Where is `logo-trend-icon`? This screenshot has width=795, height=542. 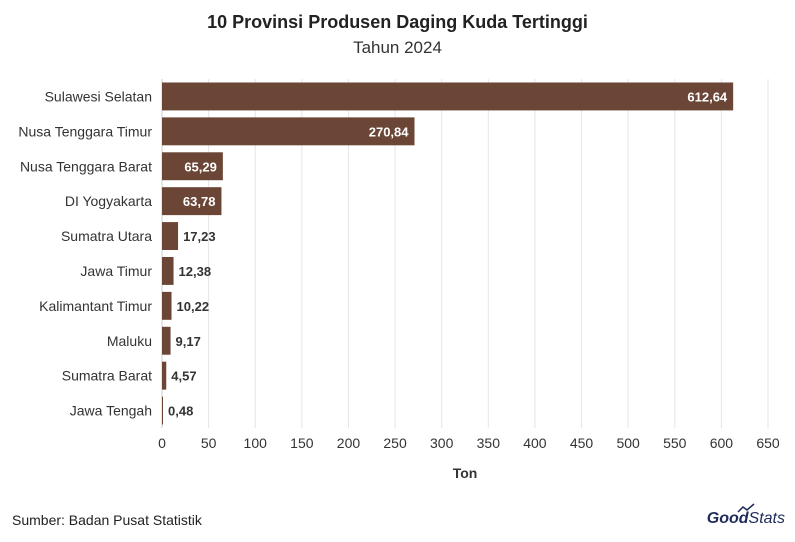
logo-trend-icon is located at coordinates (746, 508).